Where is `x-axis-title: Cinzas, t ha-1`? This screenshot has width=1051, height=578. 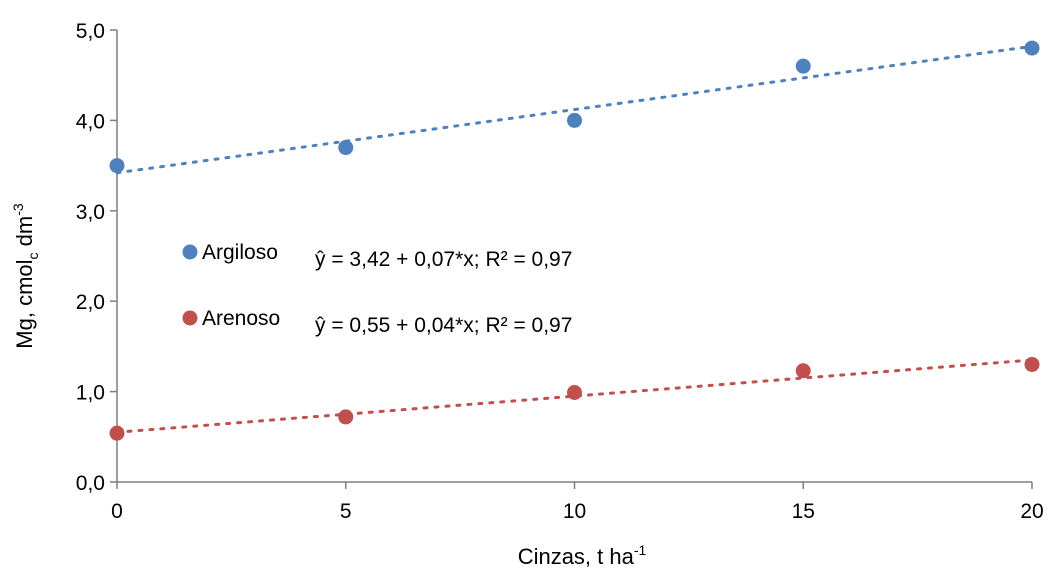 x-axis-title: Cinzas, t ha-1 is located at coordinates (582, 555).